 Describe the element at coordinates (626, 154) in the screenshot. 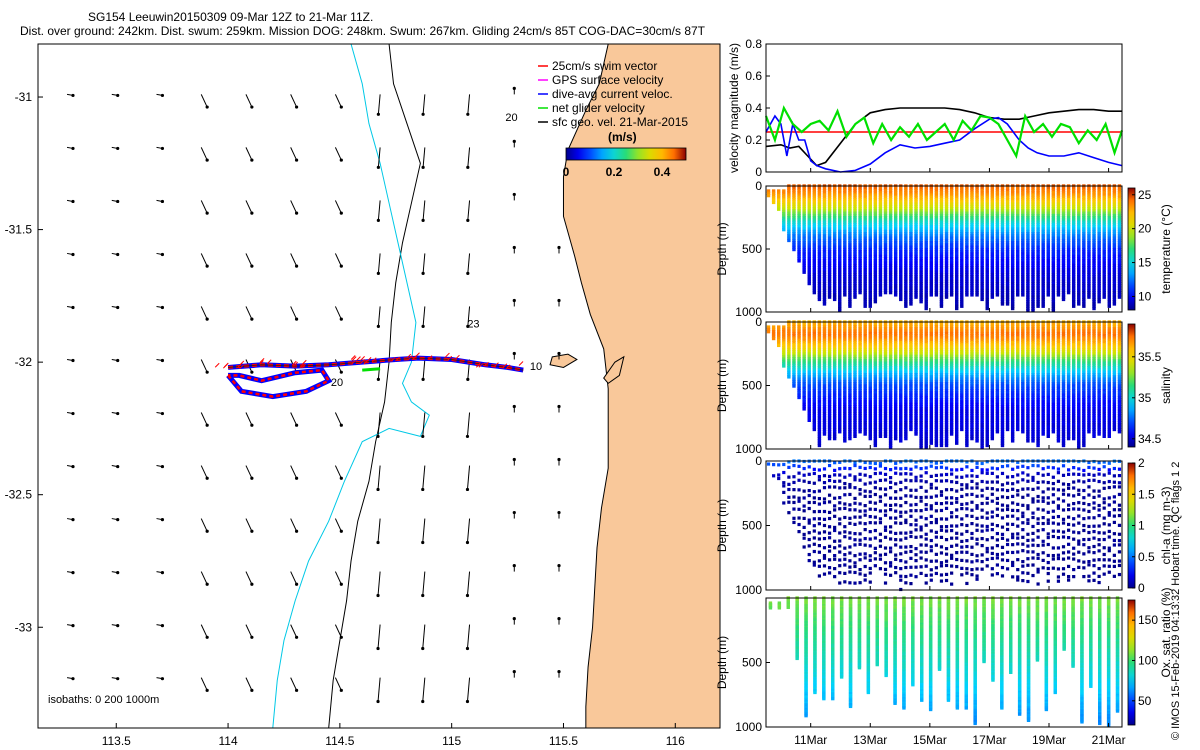

I see `speed-colorbar` at that location.